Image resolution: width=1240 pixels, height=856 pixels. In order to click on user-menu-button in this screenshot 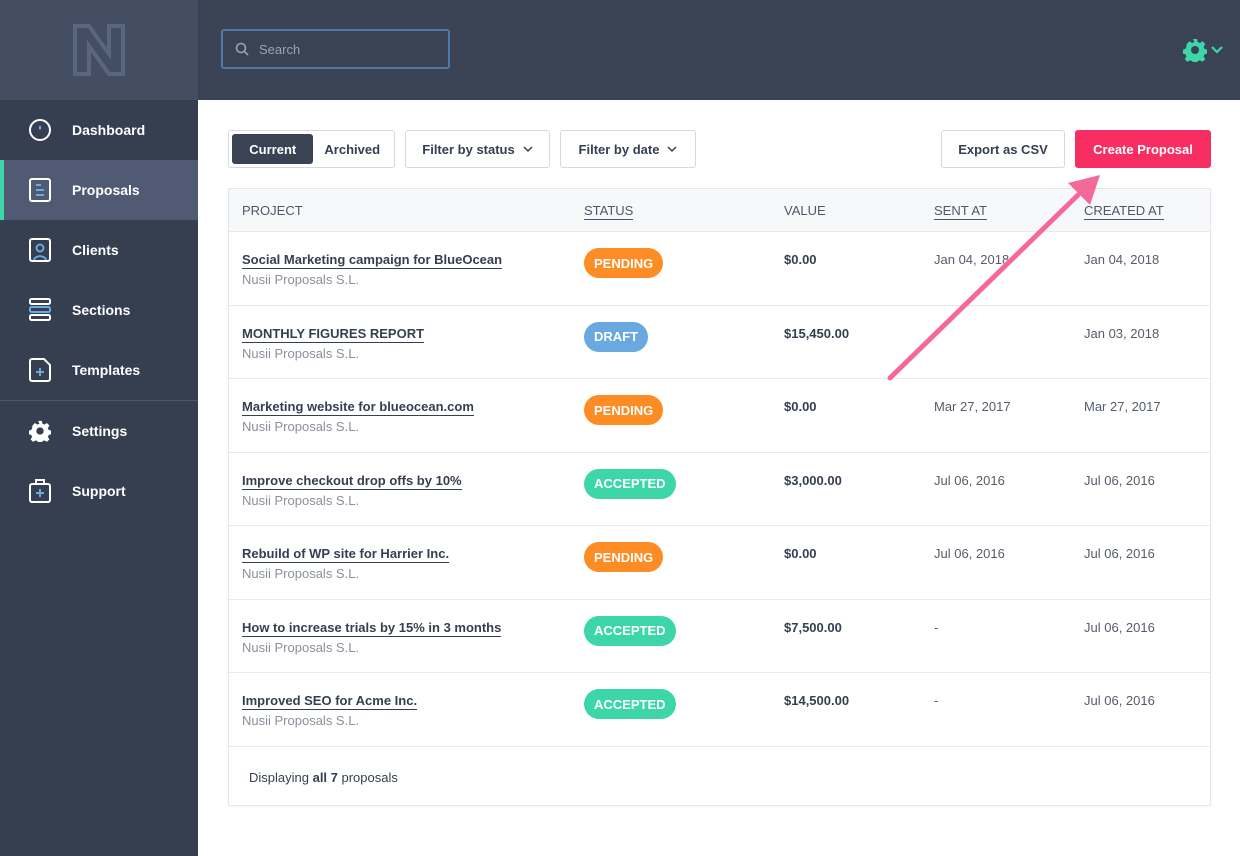, I will do `click(1203, 50)`.